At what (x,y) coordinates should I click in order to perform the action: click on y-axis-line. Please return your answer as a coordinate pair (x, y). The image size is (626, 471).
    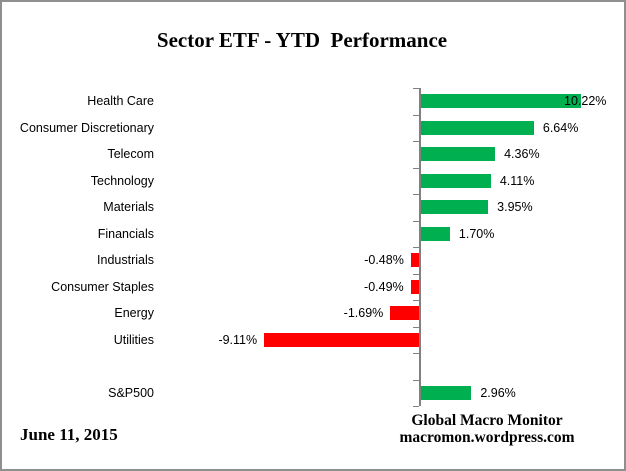
    Looking at the image, I should click on (420, 247).